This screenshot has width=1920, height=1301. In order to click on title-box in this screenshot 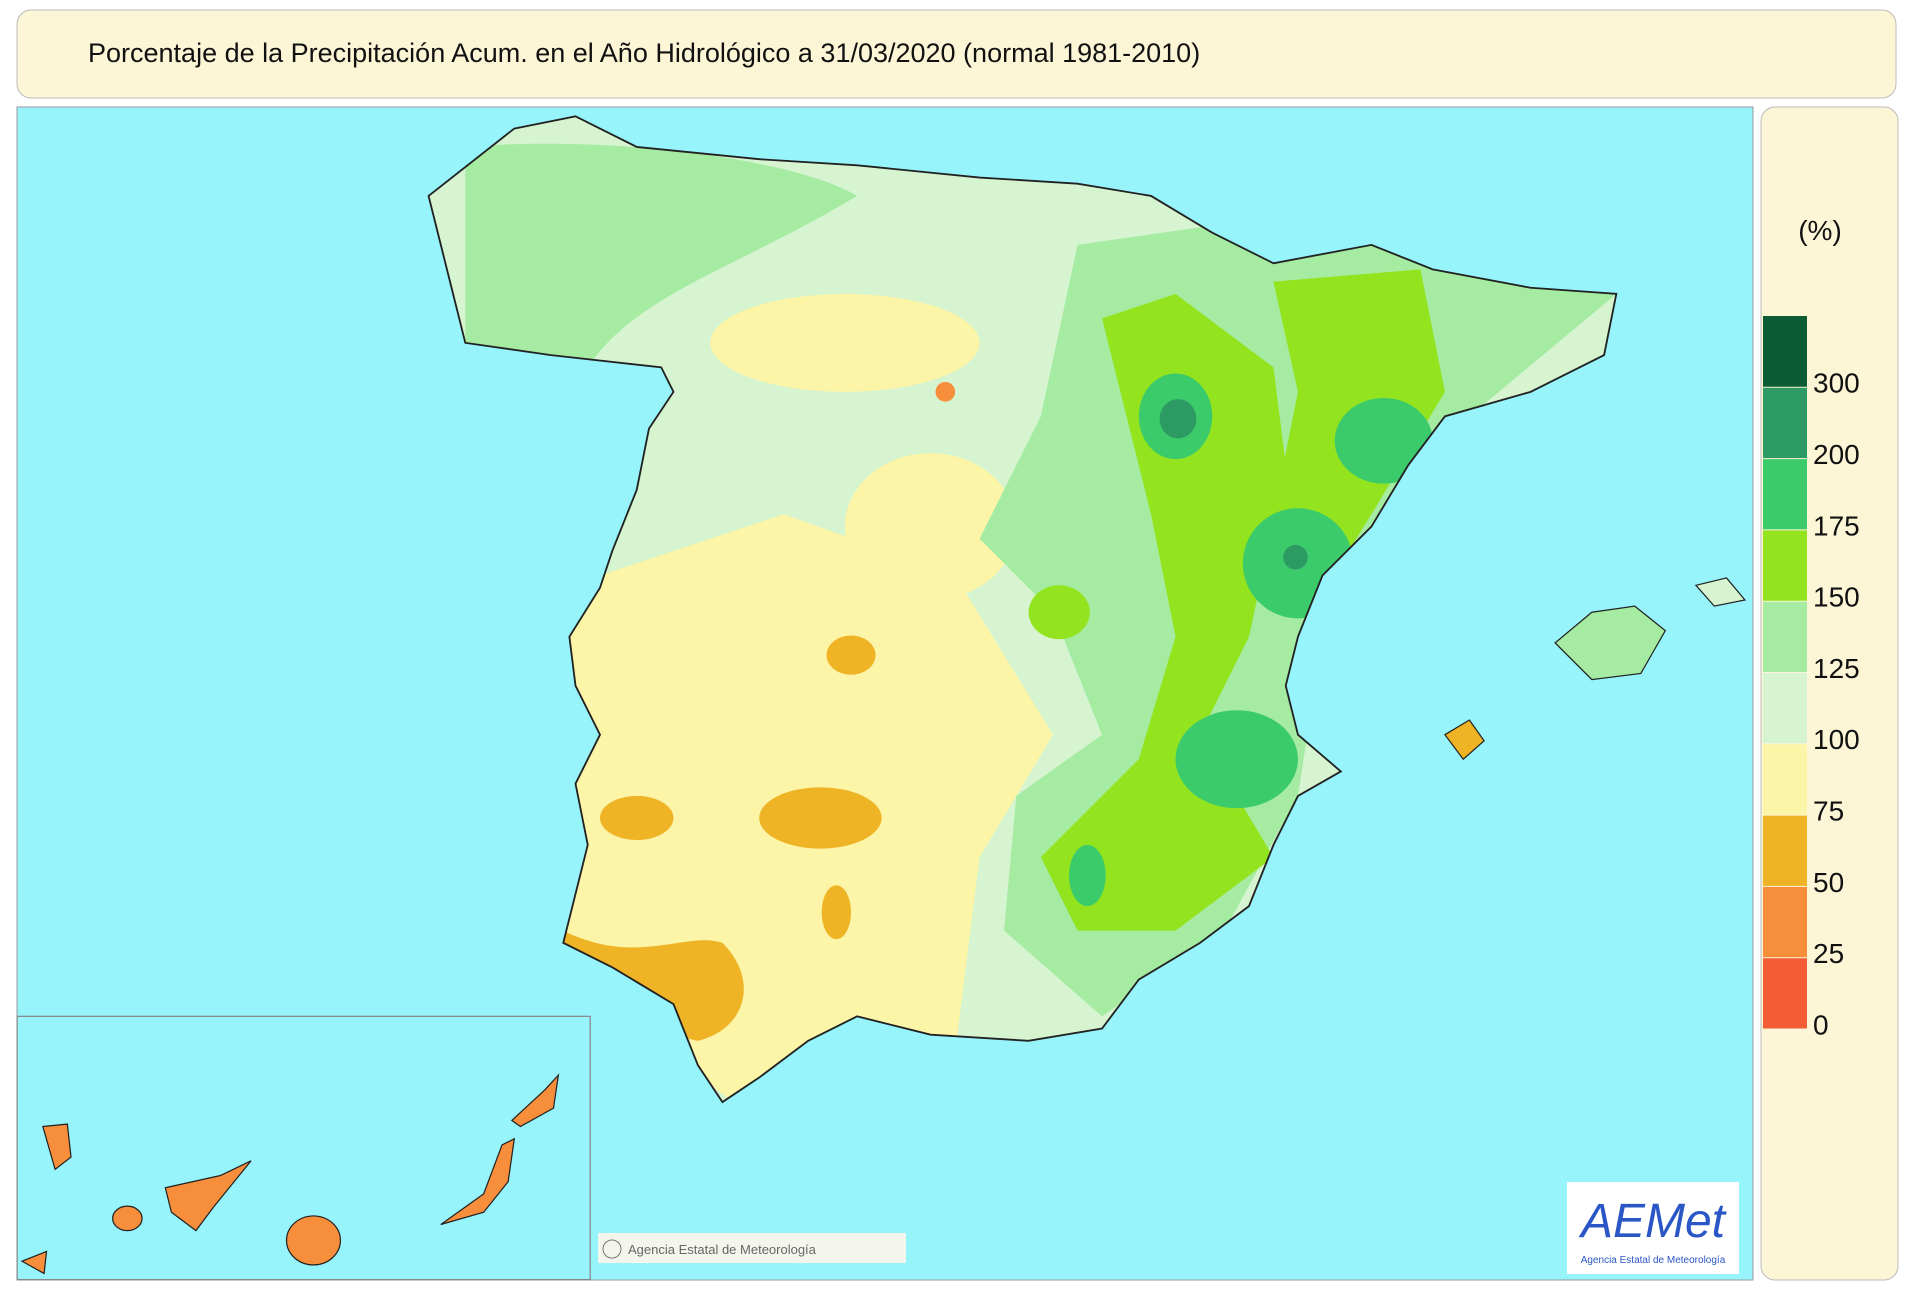, I will do `click(956, 54)`.